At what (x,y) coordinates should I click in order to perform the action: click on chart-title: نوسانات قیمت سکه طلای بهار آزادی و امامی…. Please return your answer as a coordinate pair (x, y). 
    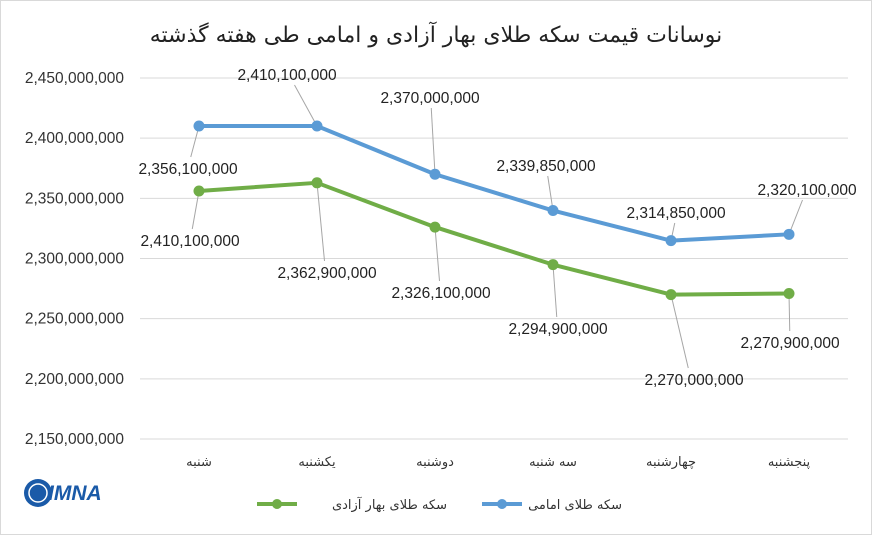
    Looking at the image, I should click on (436, 34).